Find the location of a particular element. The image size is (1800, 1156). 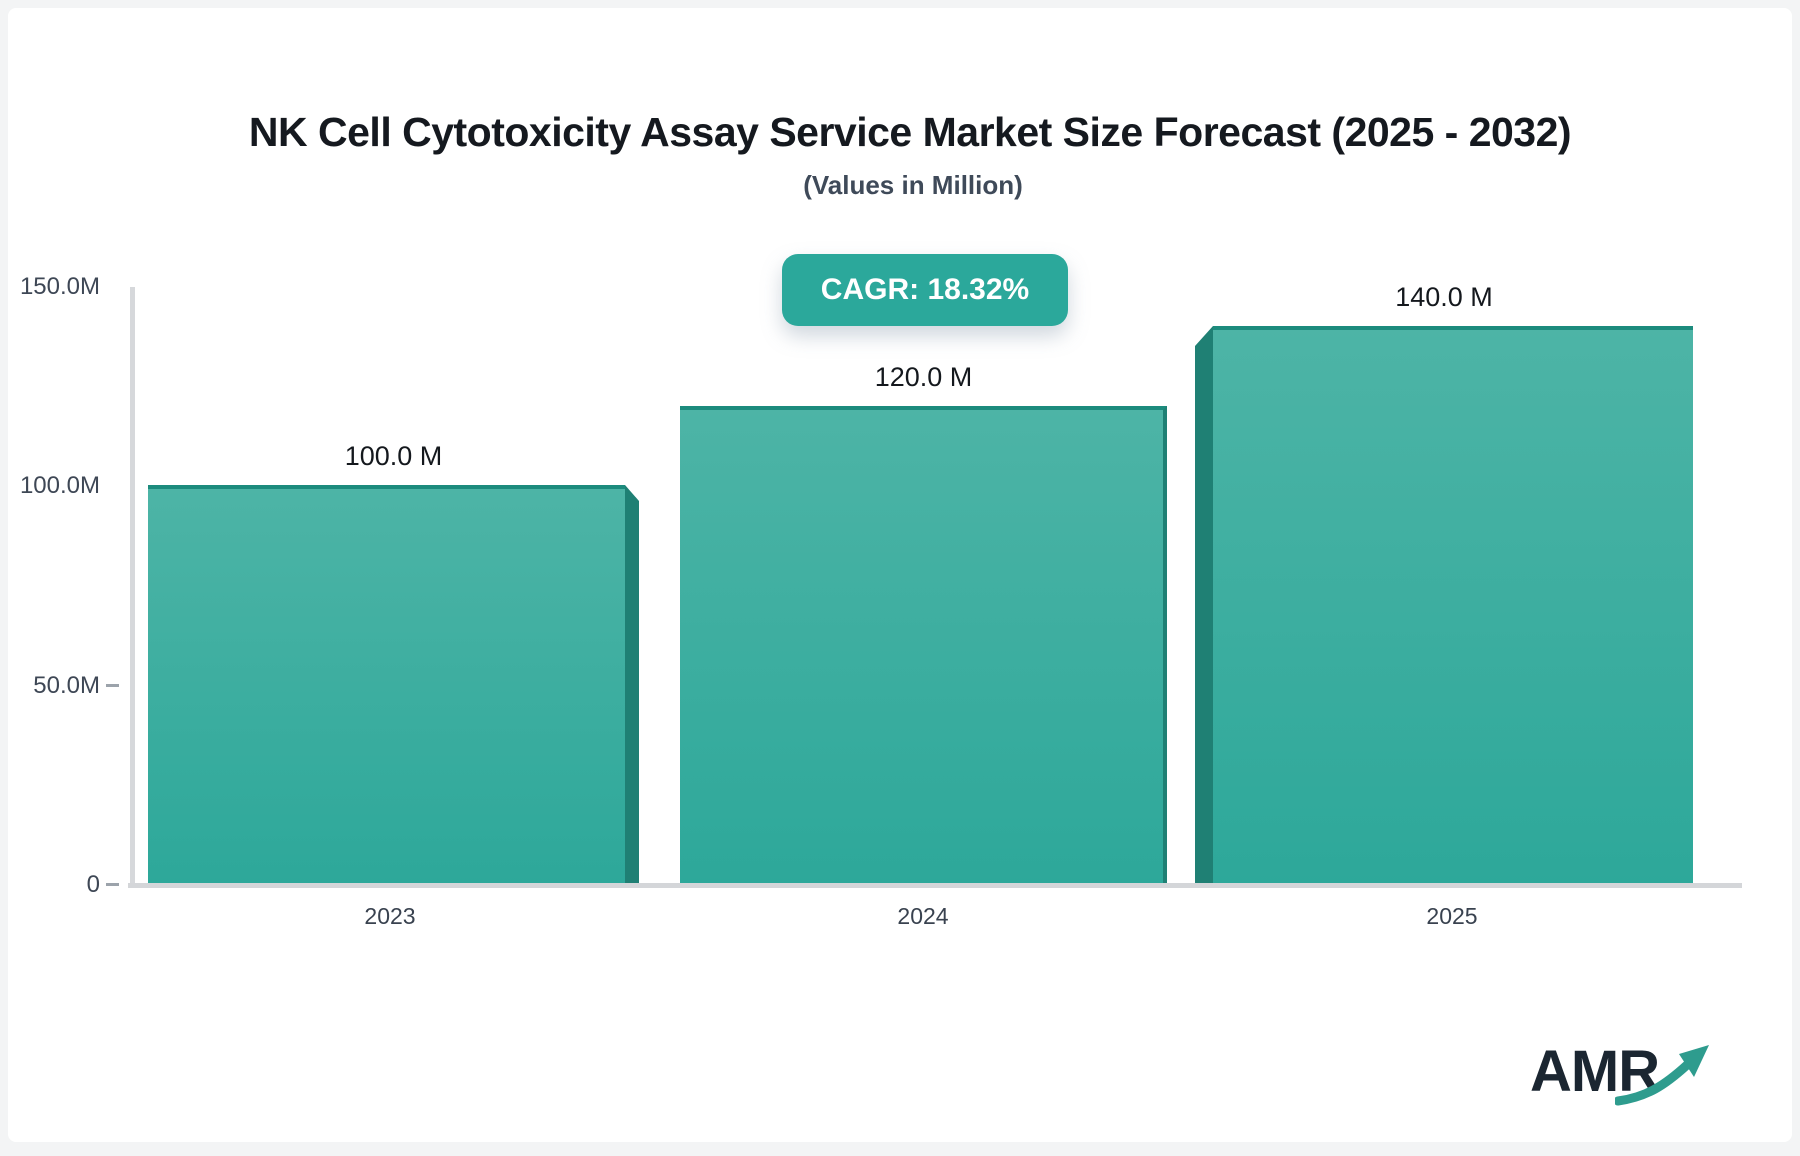

y-tick-label-150m: 150.0M is located at coordinates (59, 286).